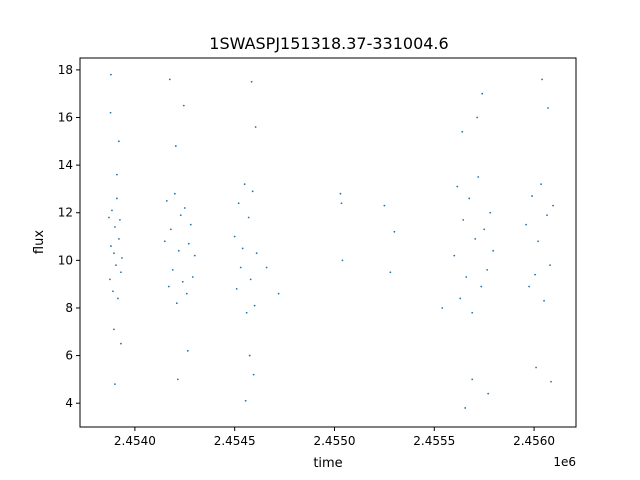 The image size is (640, 480). What do you see at coordinates (69, 403) in the screenshot?
I see `y-tick-label: 4` at bounding box center [69, 403].